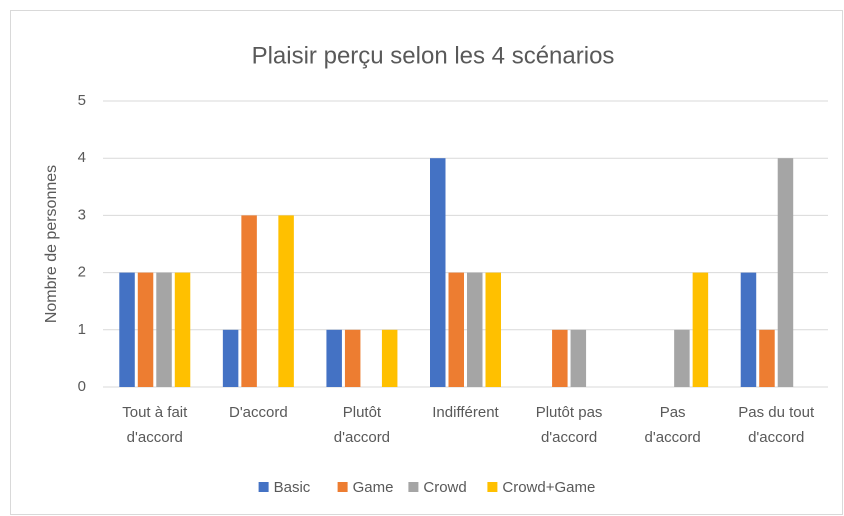  Describe the element at coordinates (776, 412) in the screenshot. I see `x-tick-label: Pas du tout` at that location.